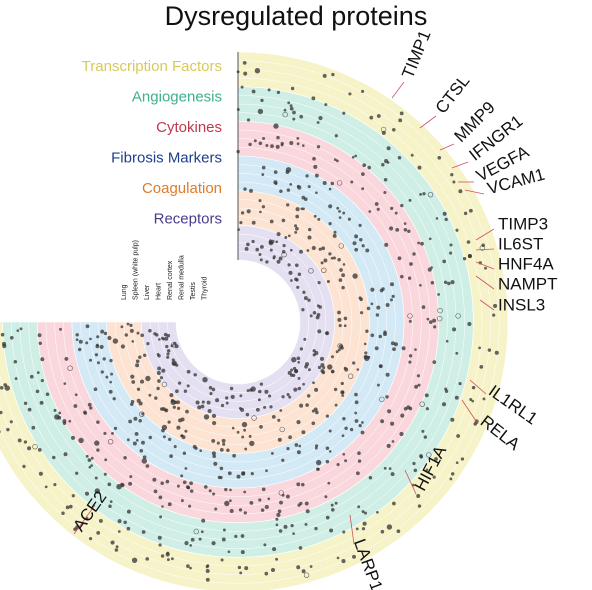  Describe the element at coordinates (416, 55) in the screenshot. I see `protein-label: TIMP1` at that location.